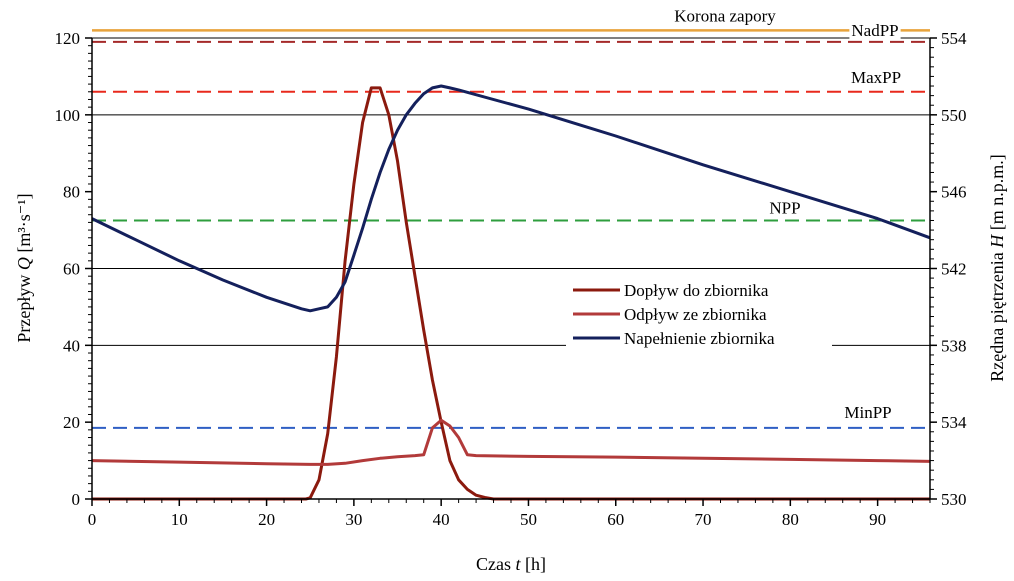 This screenshot has width=1014, height=581. I want to click on y-right-tick-label: 530, so click(954, 499).